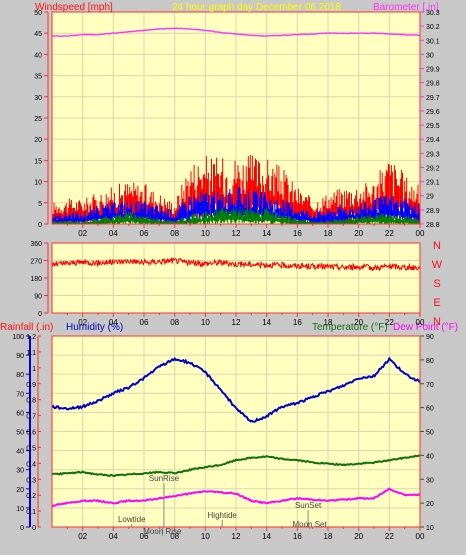 The width and height of the screenshot is (466, 555). What do you see at coordinates (36, 279) in the screenshot?
I see `direction-tick-label: 180` at bounding box center [36, 279].